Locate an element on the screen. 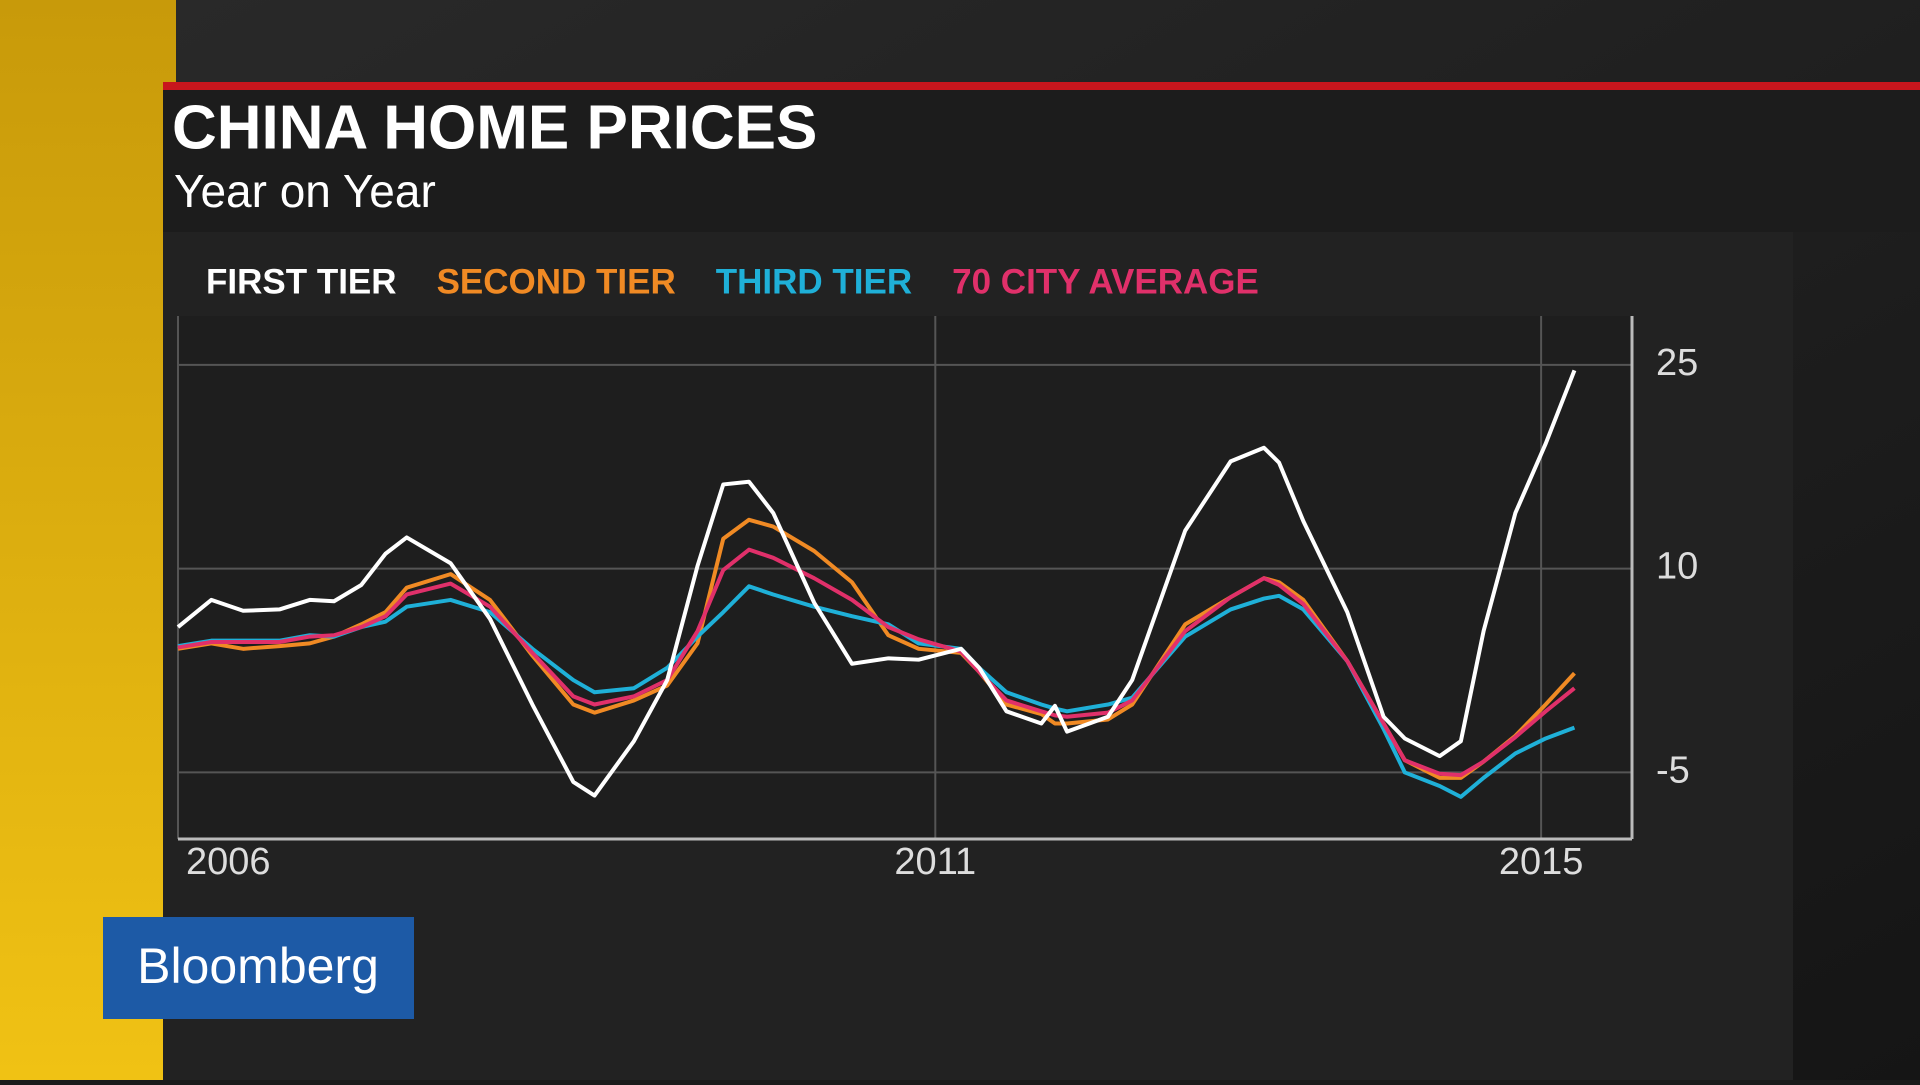 The width and height of the screenshot is (1920, 1085). title-band is located at coordinates (1041, 159).